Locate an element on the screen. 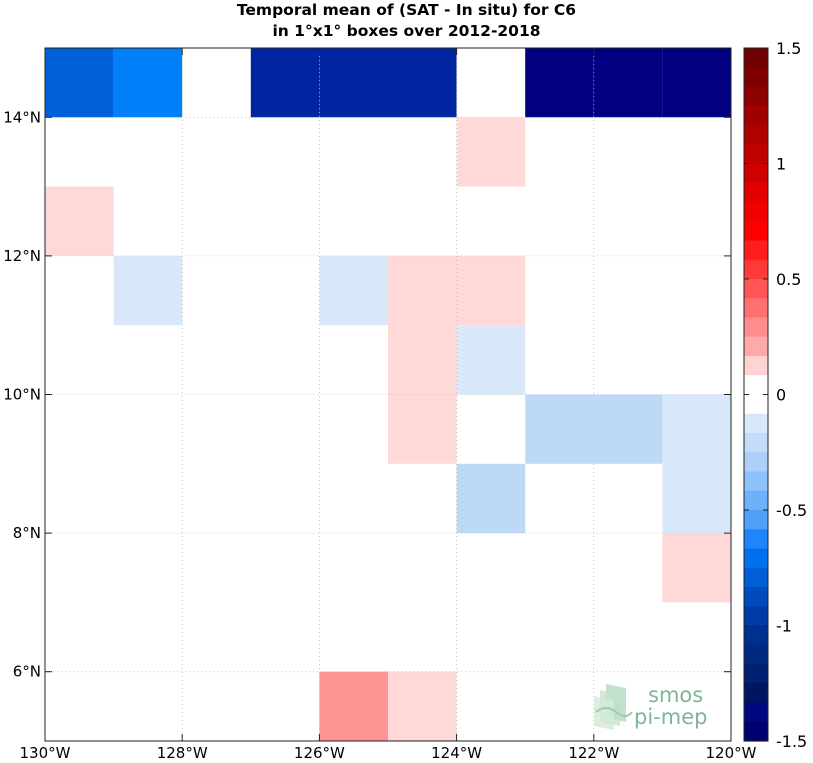 Image resolution: width=813 pixels, height=763 pixels. y-tick-label: 8°N is located at coordinates (27, 533).